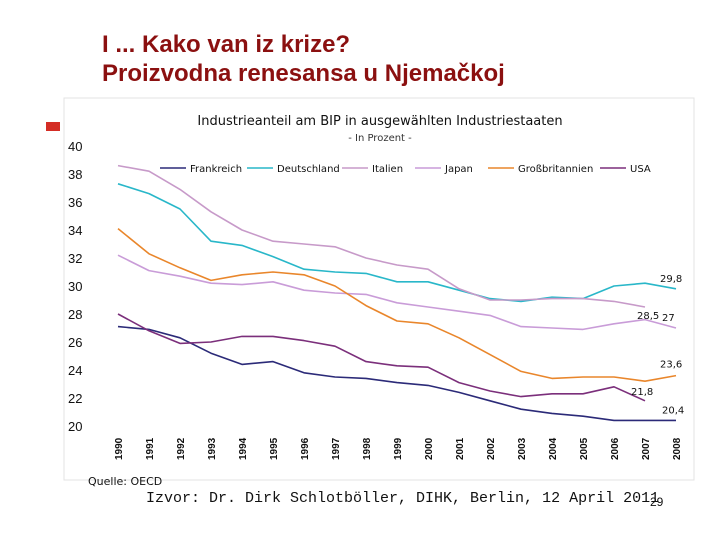  Describe the element at coordinates (671, 365) in the screenshot. I see `data-label: 23,6` at that location.